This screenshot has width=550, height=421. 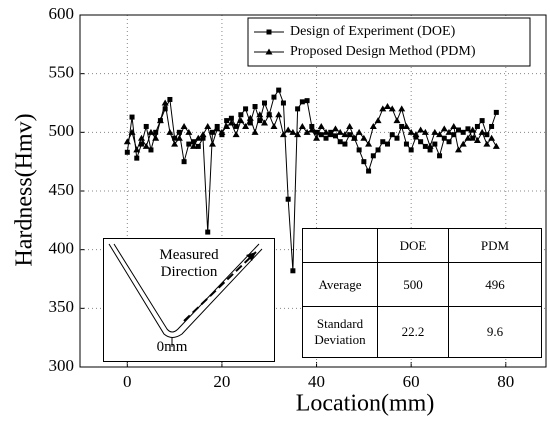 I want to click on y-tick-label: 400, so click(x=62, y=248).